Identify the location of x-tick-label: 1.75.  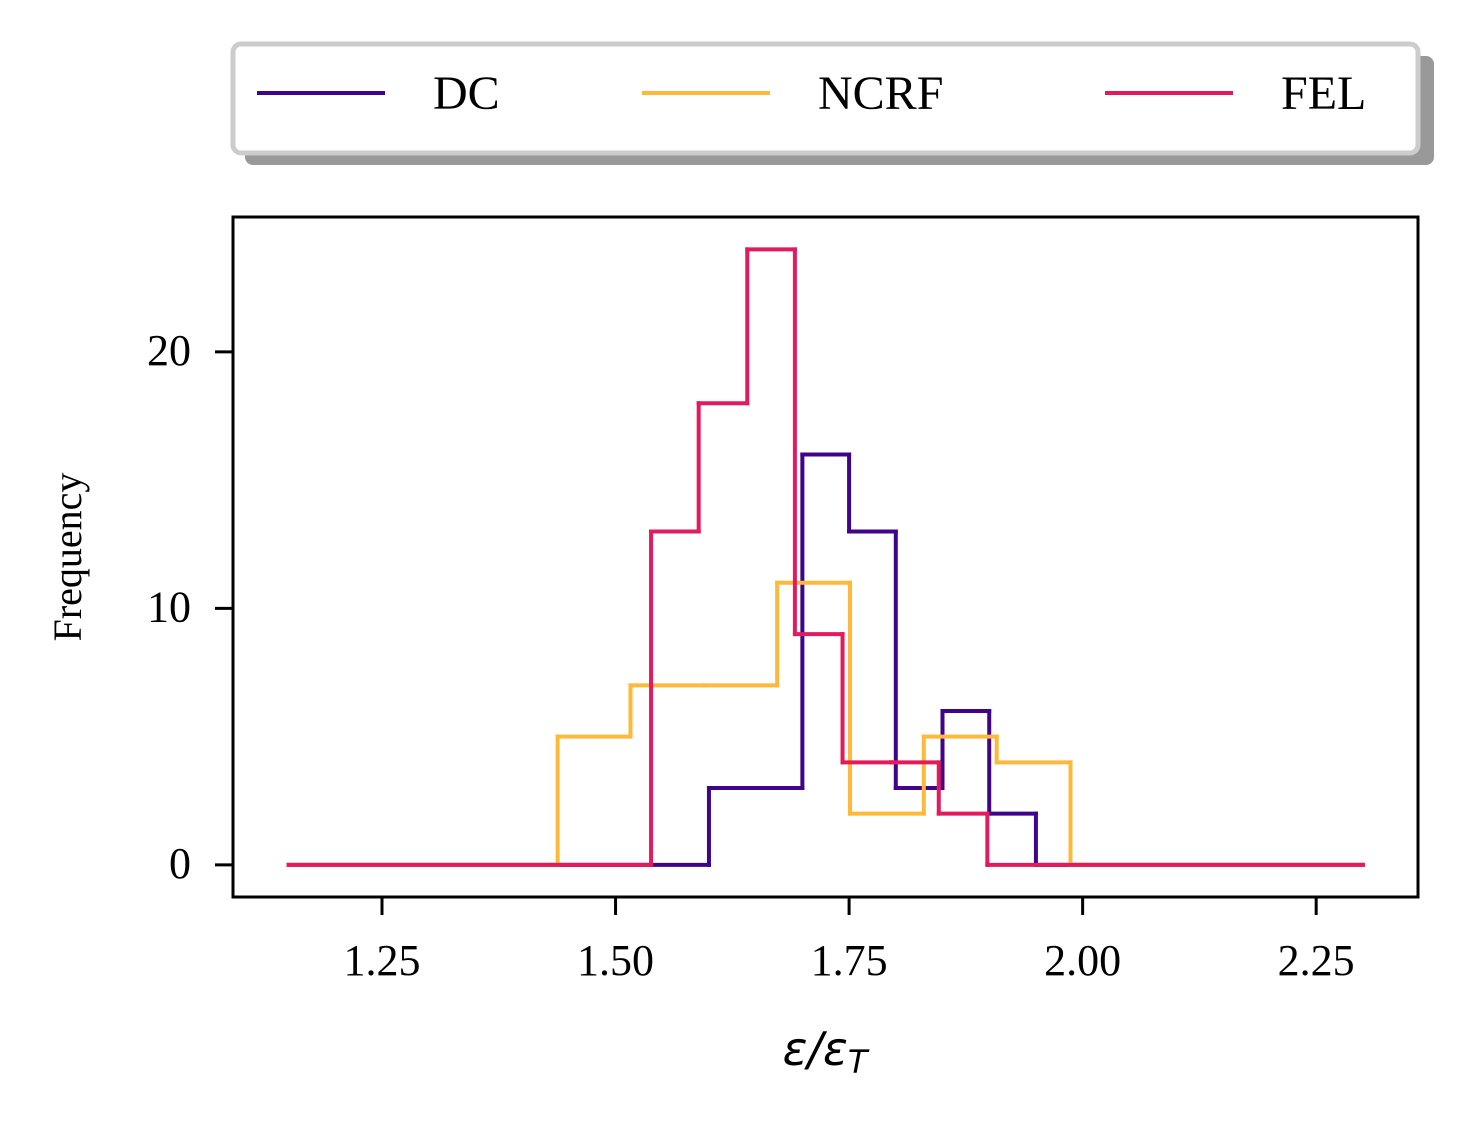
(849, 960).